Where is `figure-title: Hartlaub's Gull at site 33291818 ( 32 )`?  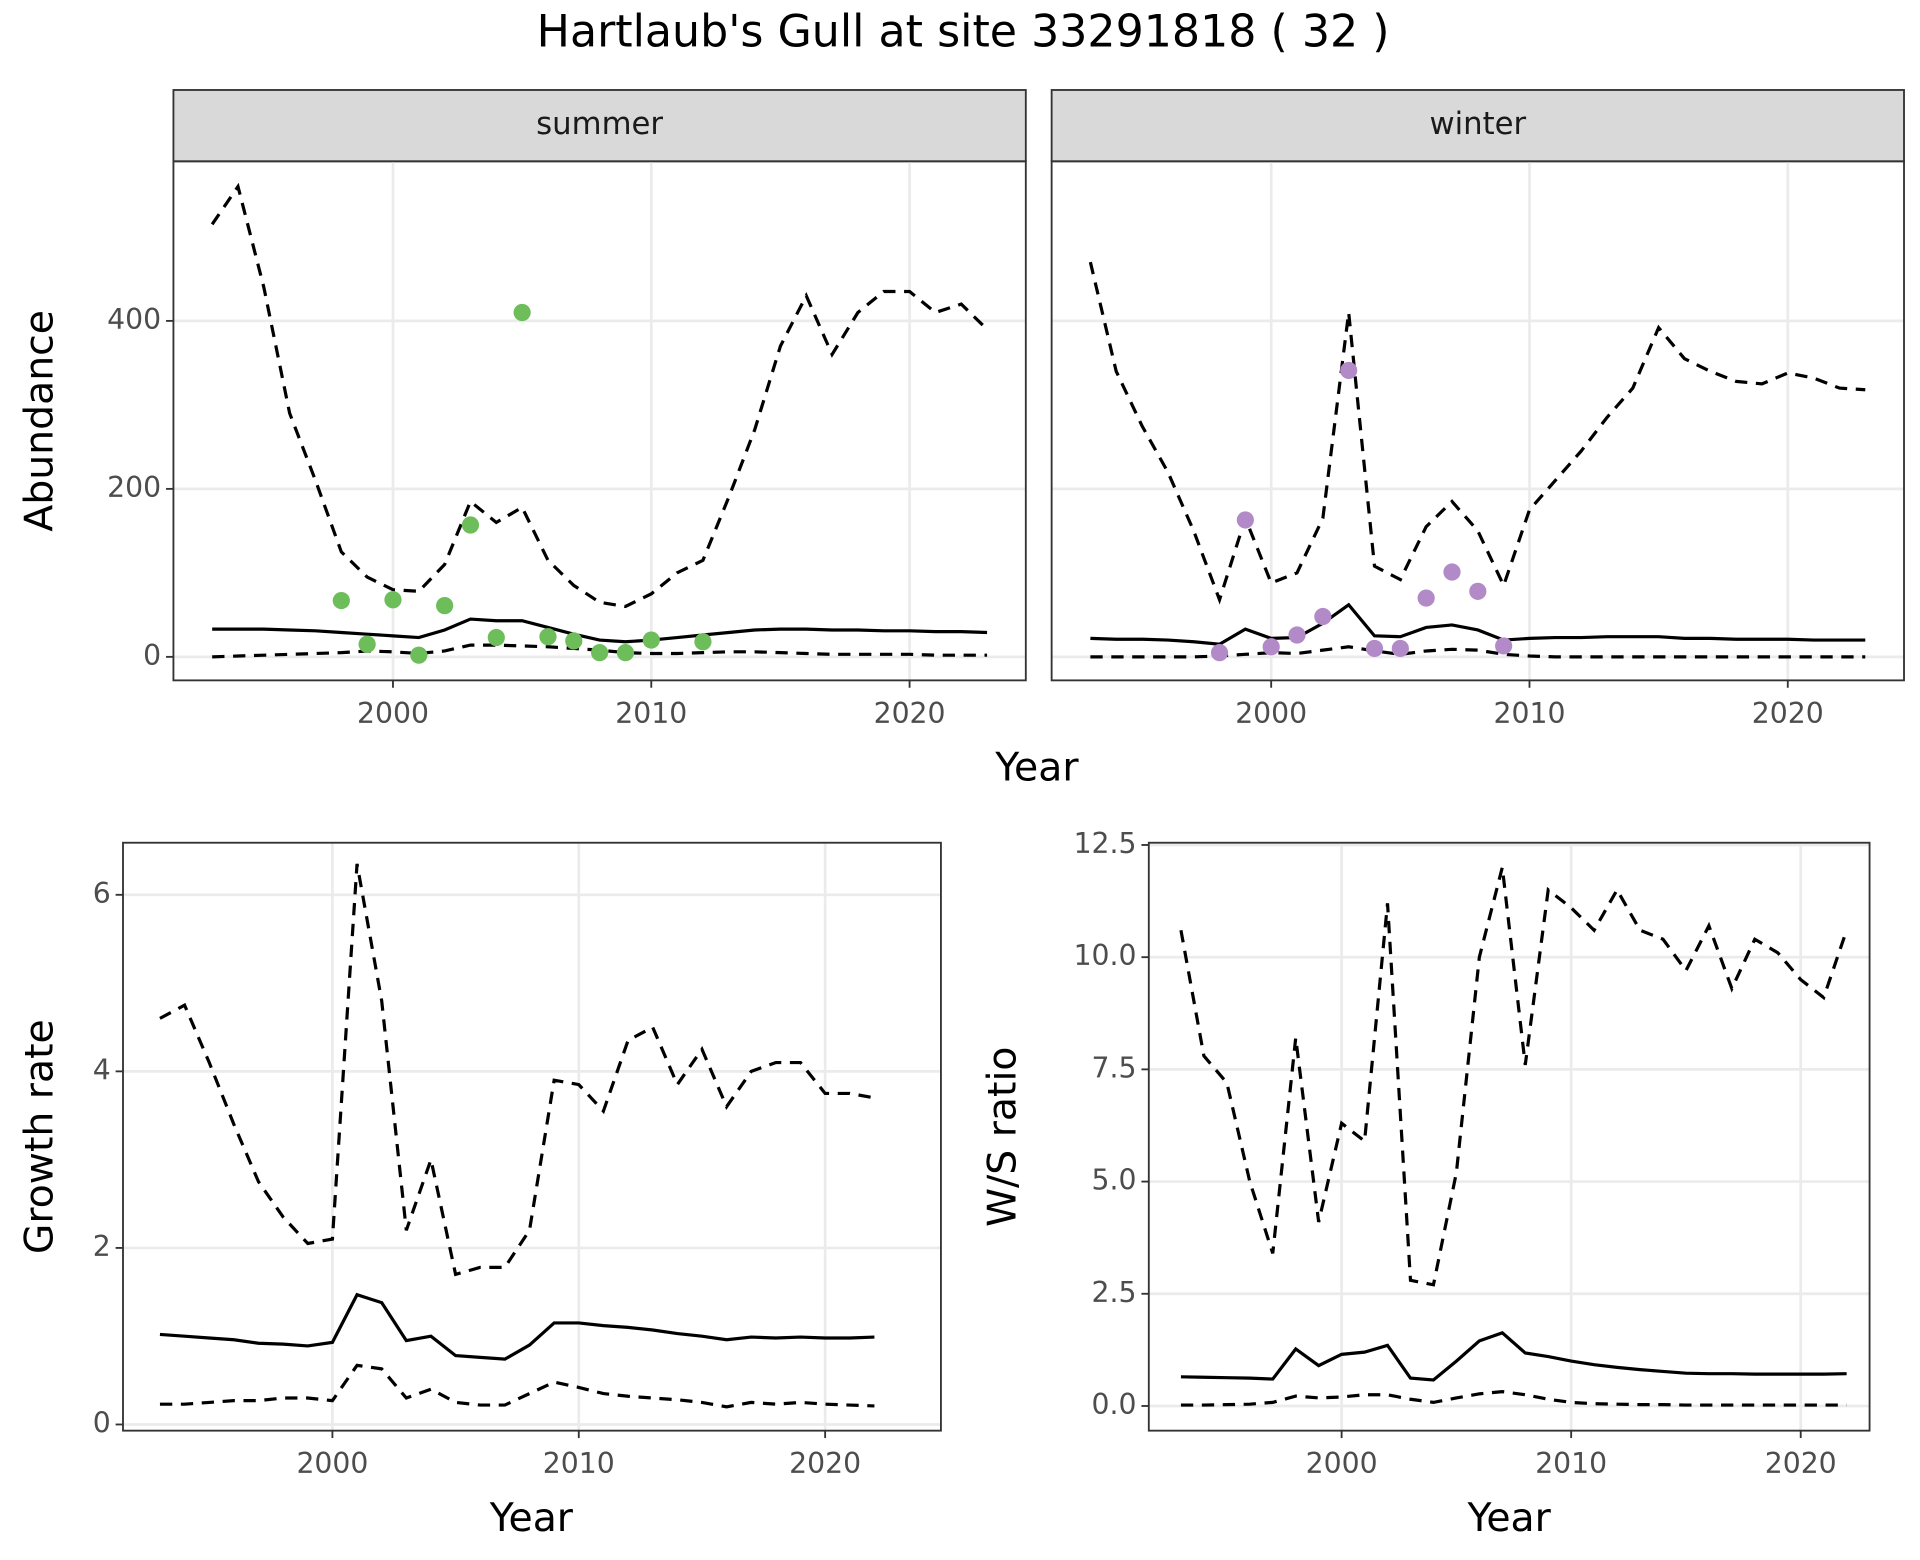 figure-title: Hartlaub's Gull at site 33291818 ( 32 ) is located at coordinates (963, 32).